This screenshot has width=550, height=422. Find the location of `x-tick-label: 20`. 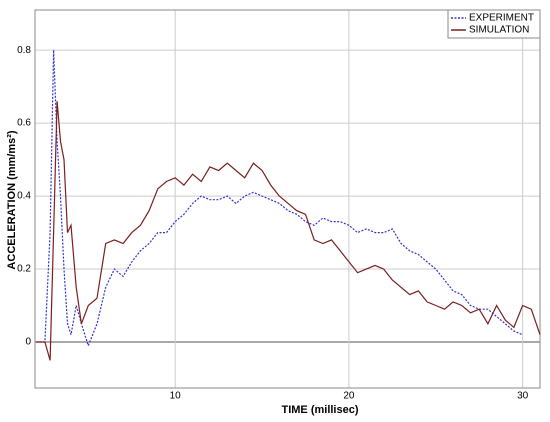

x-tick-label: 20 is located at coordinates (349, 396).